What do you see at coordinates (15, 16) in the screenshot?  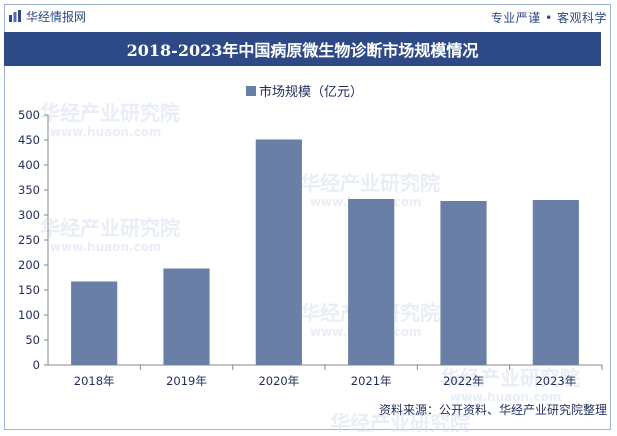 I see `brand-logo-icon` at bounding box center [15, 16].